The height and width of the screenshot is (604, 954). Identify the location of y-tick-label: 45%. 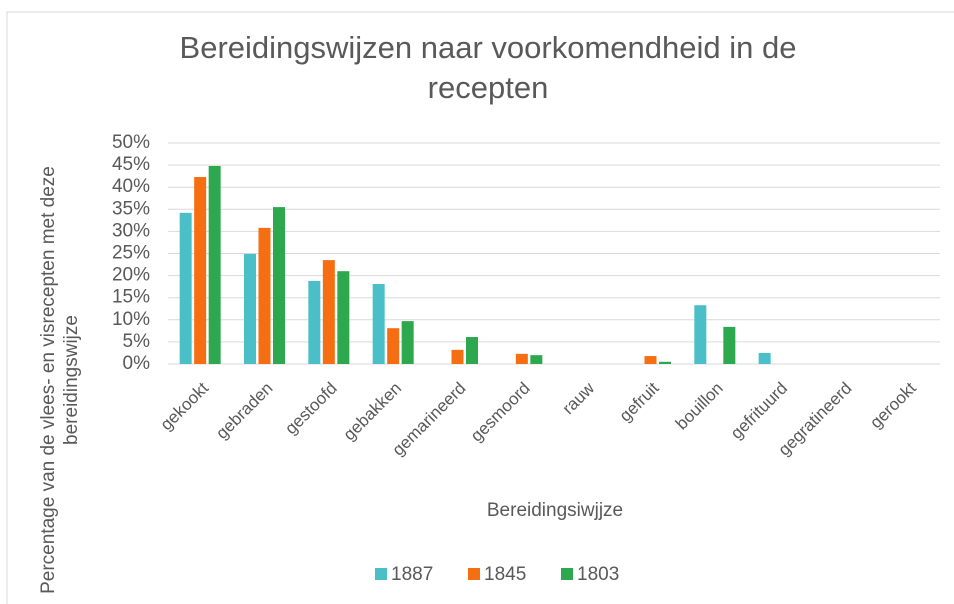
(131, 164).